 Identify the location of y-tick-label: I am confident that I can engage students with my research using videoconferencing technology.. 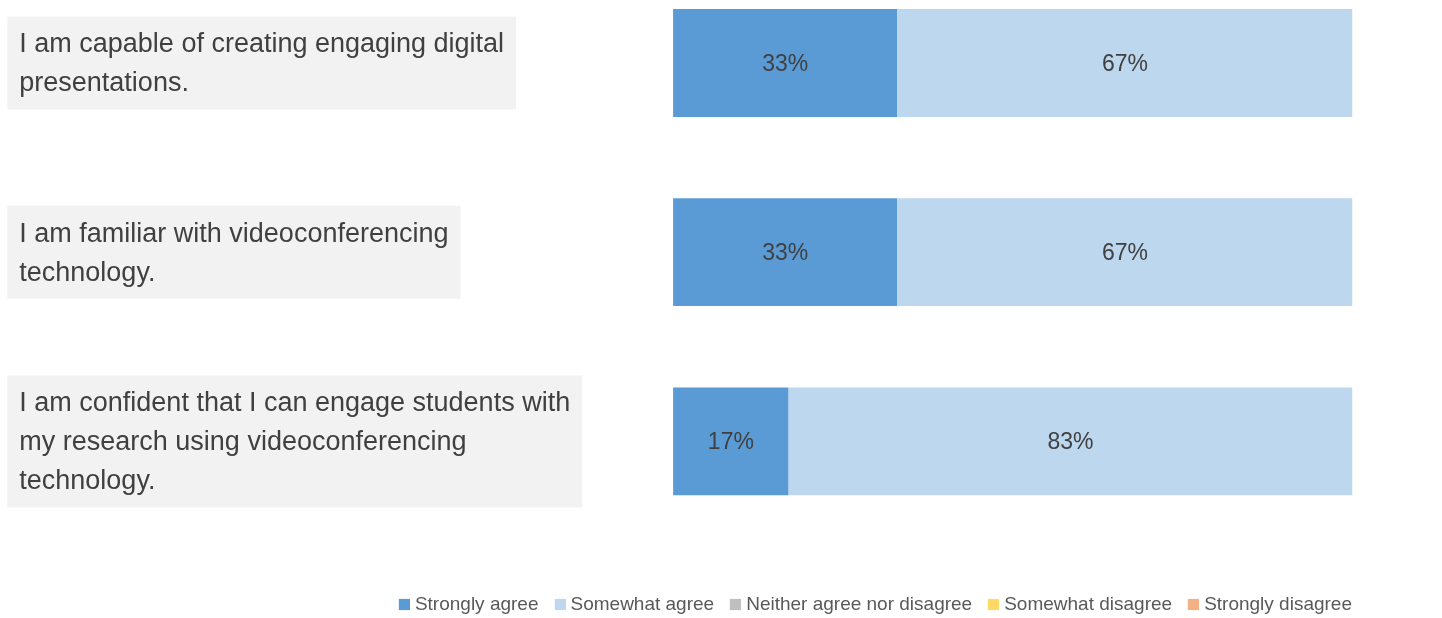
(295, 441).